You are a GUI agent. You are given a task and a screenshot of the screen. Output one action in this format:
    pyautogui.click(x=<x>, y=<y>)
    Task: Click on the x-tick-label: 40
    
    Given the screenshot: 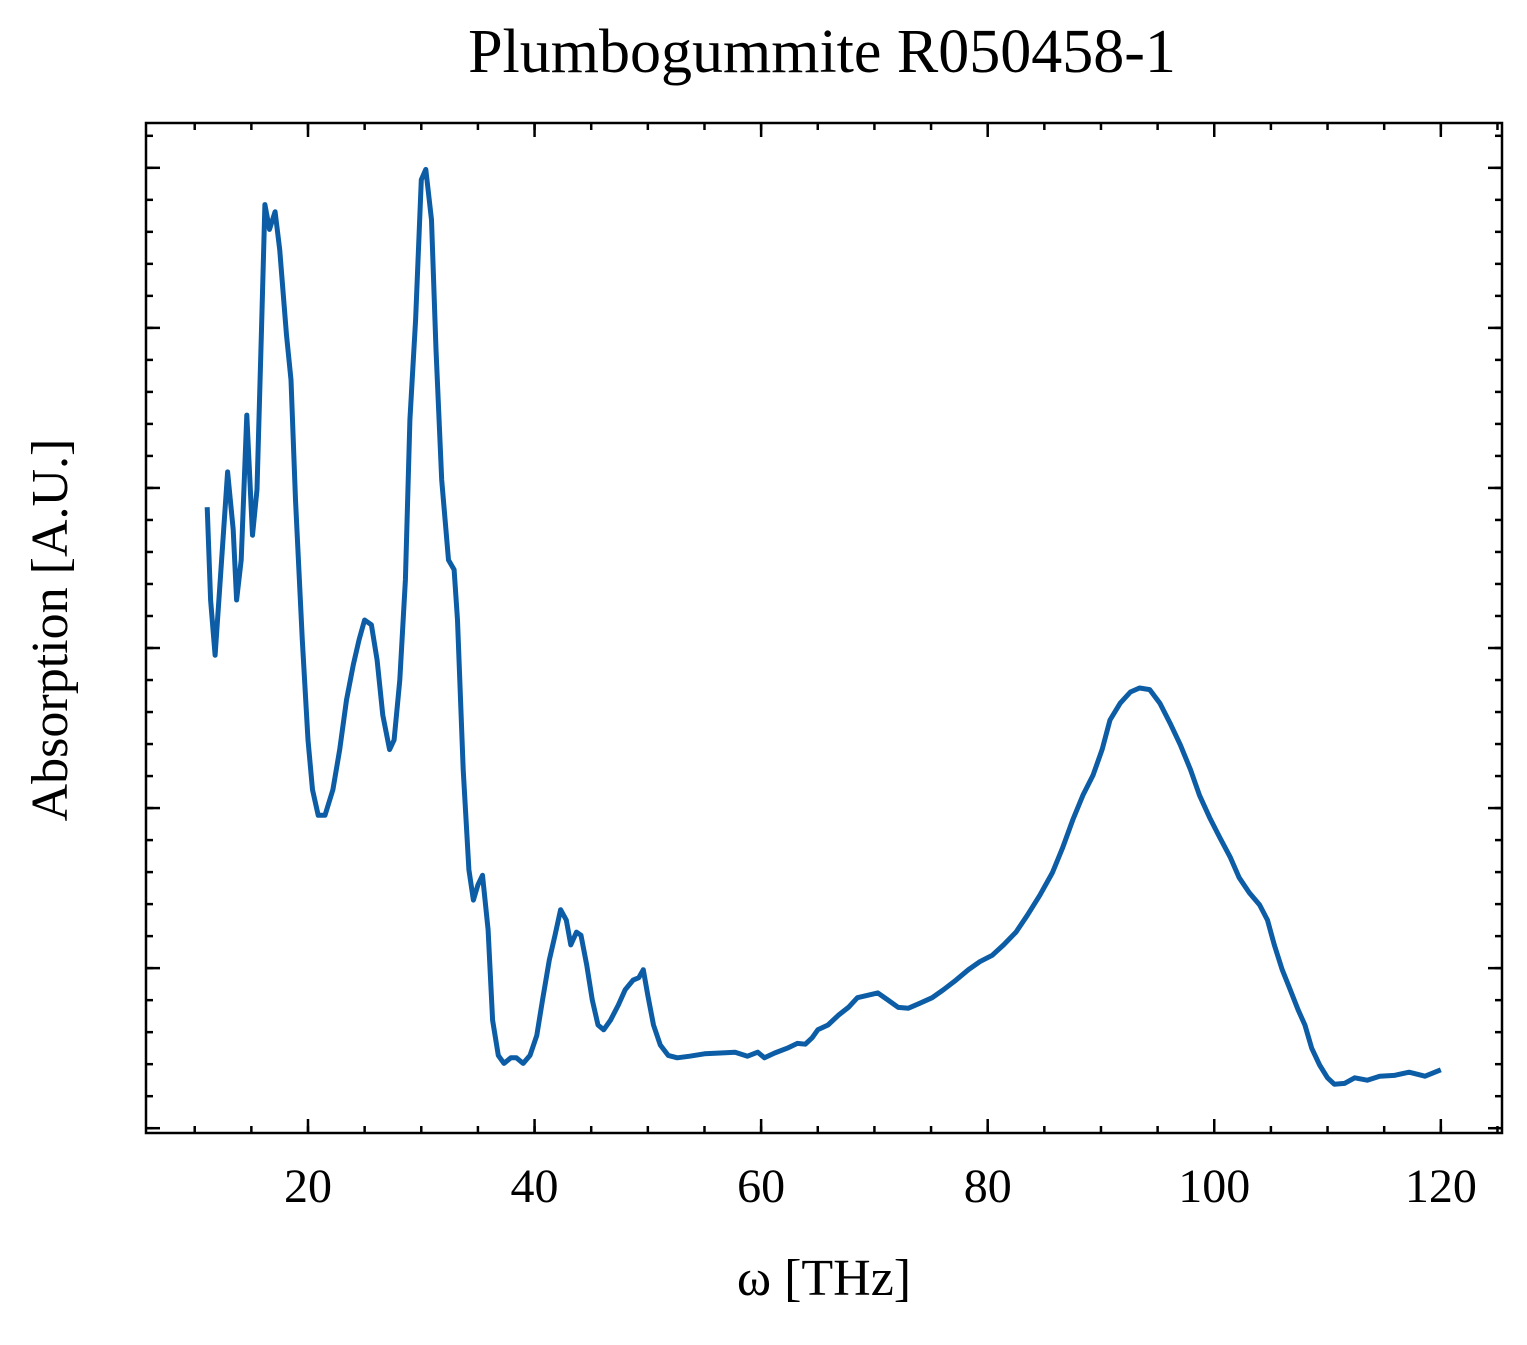 What is the action you would take?
    pyautogui.click(x=535, y=1186)
    